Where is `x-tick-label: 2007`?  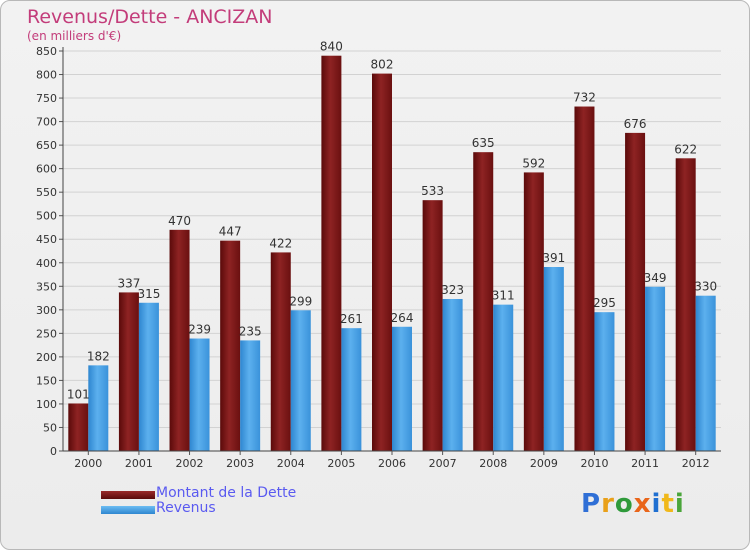 x-tick-label: 2007 is located at coordinates (443, 463).